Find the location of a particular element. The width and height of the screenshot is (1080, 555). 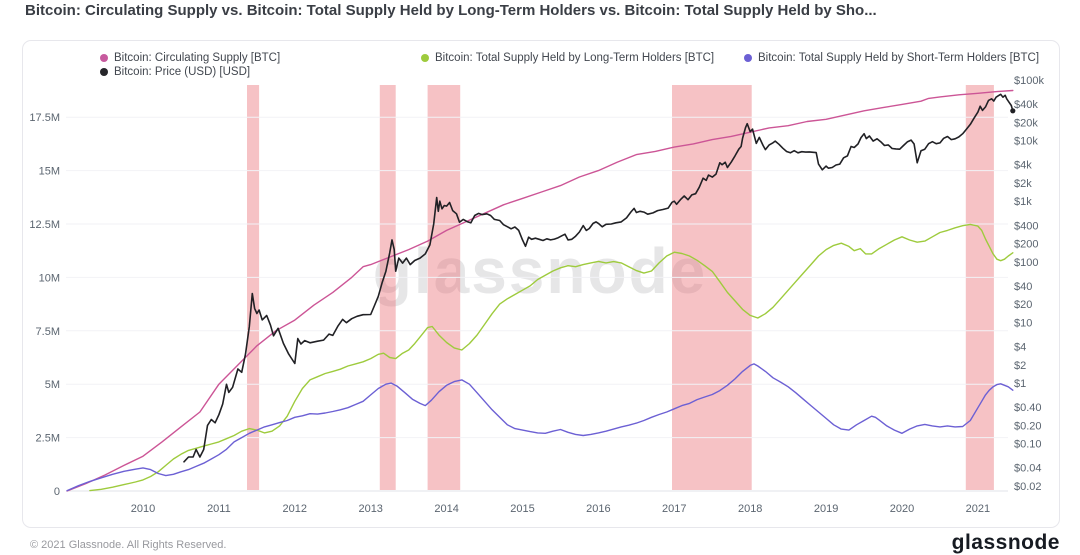

svg-text: $100k is located at coordinates (1029, 81).